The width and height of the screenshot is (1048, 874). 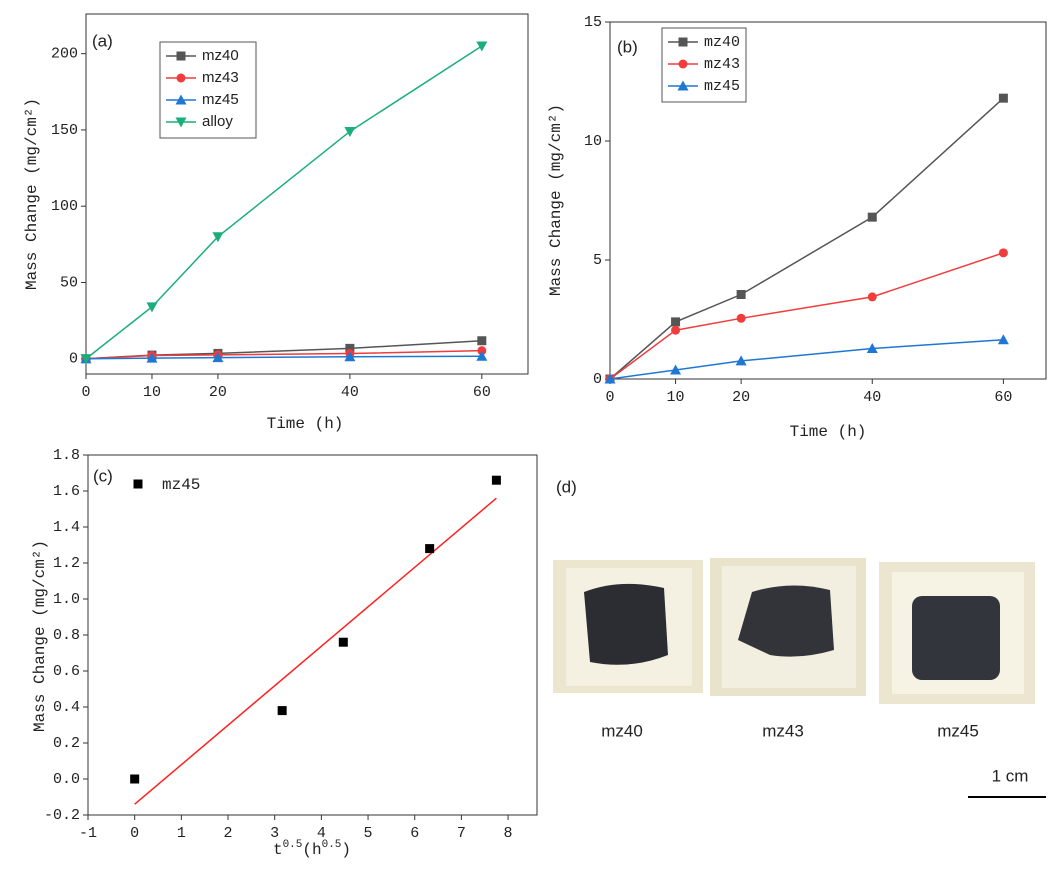 What do you see at coordinates (66, 635) in the screenshot?
I see `y-tick-label: 0.8` at bounding box center [66, 635].